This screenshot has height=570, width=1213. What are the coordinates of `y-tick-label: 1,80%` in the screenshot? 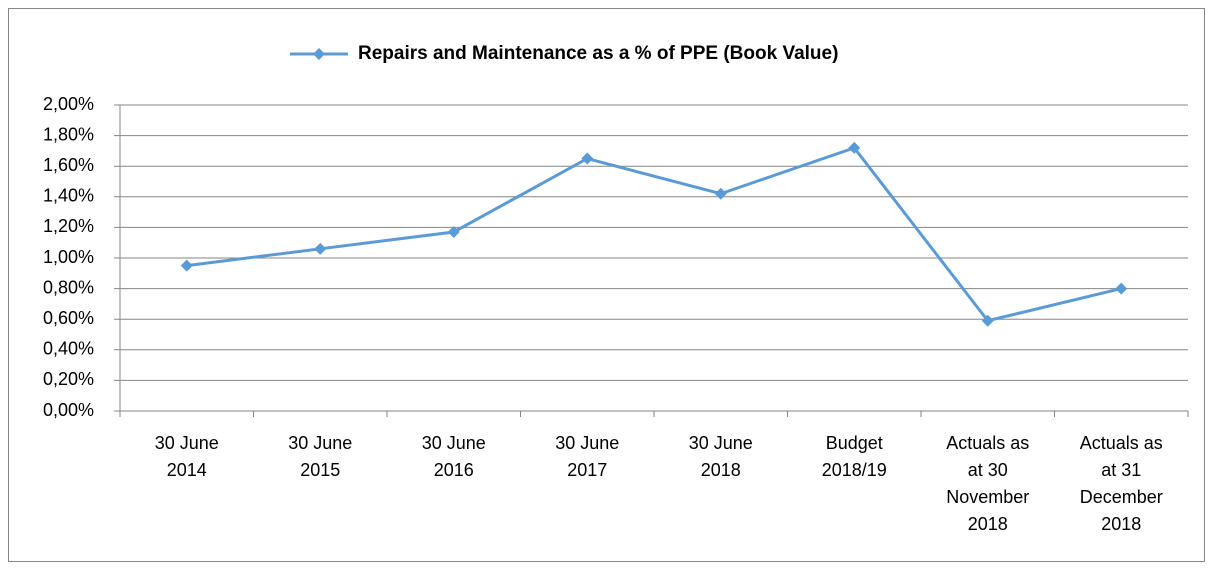 It's located at (68, 134).